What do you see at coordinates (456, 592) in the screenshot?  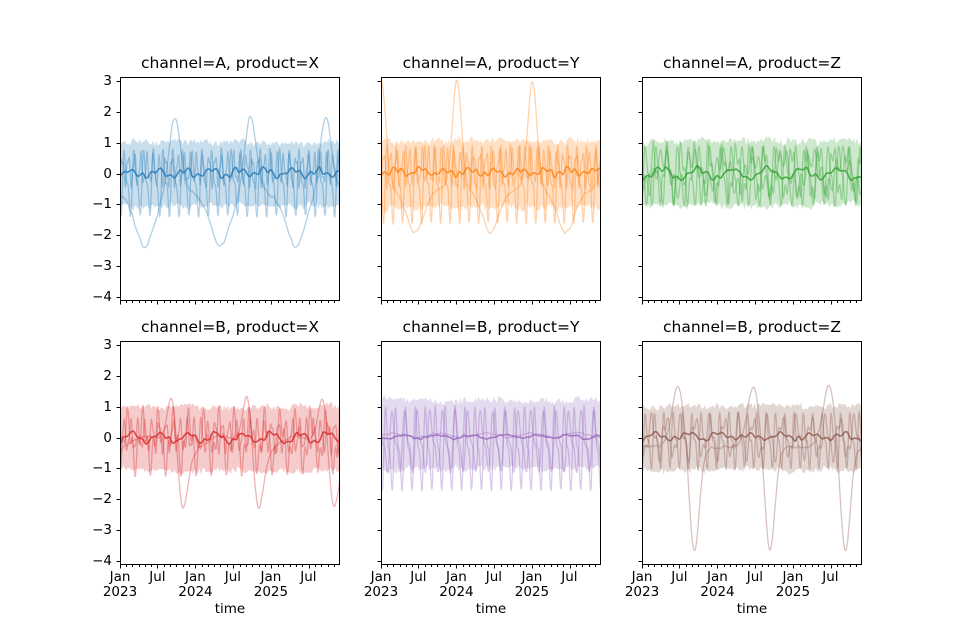 I see `x-tick-year: 2024` at bounding box center [456, 592].